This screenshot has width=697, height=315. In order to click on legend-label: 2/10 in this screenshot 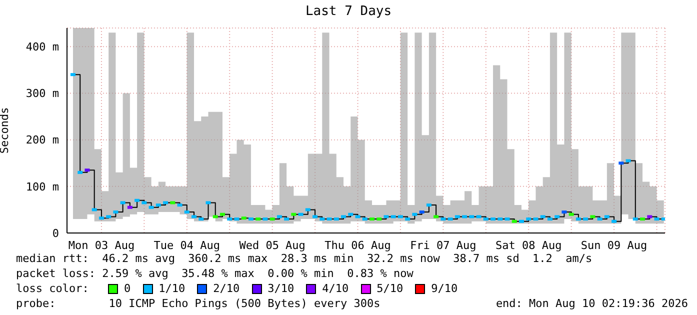, I will do `click(226, 288)`.